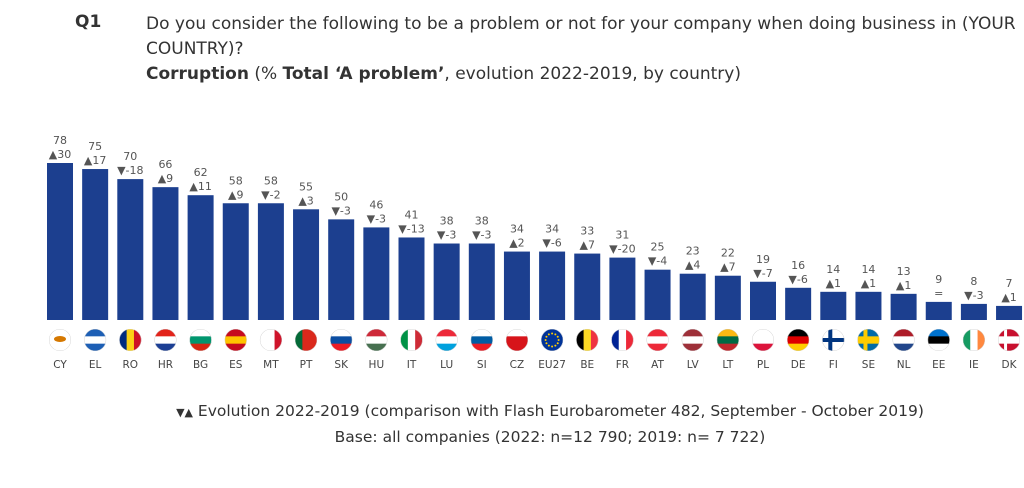  Describe the element at coordinates (376, 218) in the screenshot. I see `evolution-label-HU: ▼-3` at that location.